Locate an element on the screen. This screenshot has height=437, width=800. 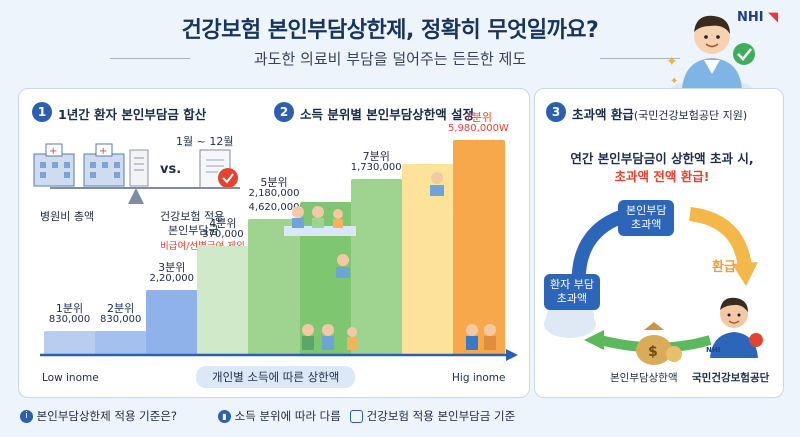
money-bag-icon: $ is located at coordinates (659, 343).